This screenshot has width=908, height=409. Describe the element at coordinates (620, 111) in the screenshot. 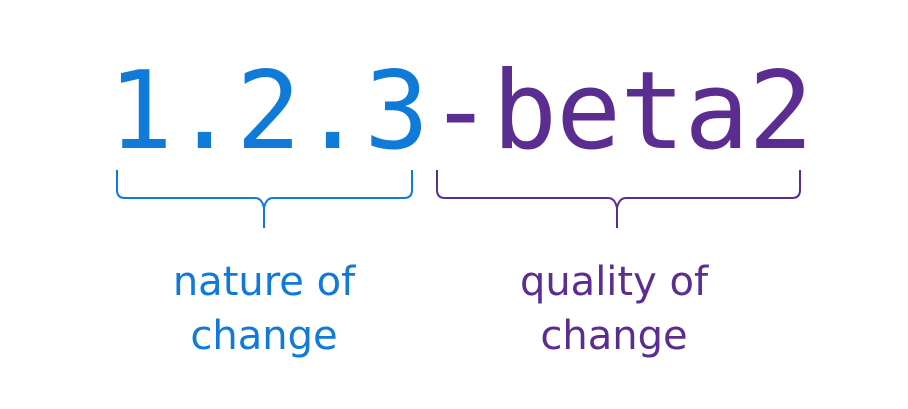

I see `version-prerelease: -beta2` at that location.